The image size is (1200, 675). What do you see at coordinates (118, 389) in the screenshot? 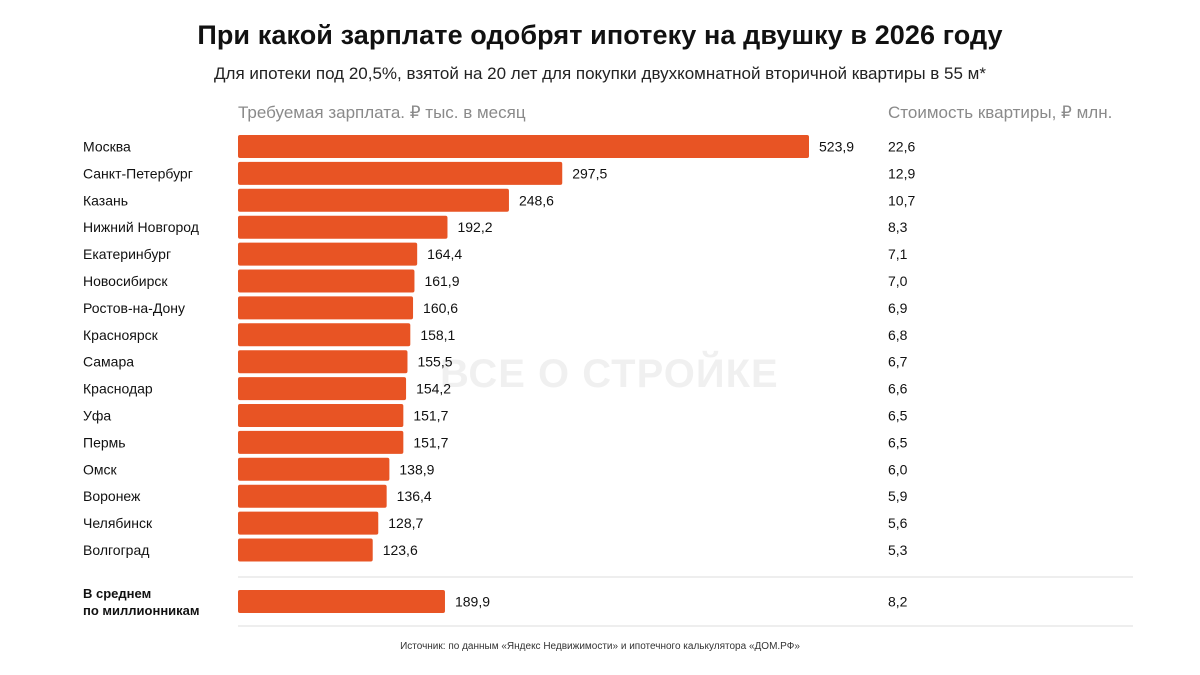
I see `category-label: Краснодар` at bounding box center [118, 389].